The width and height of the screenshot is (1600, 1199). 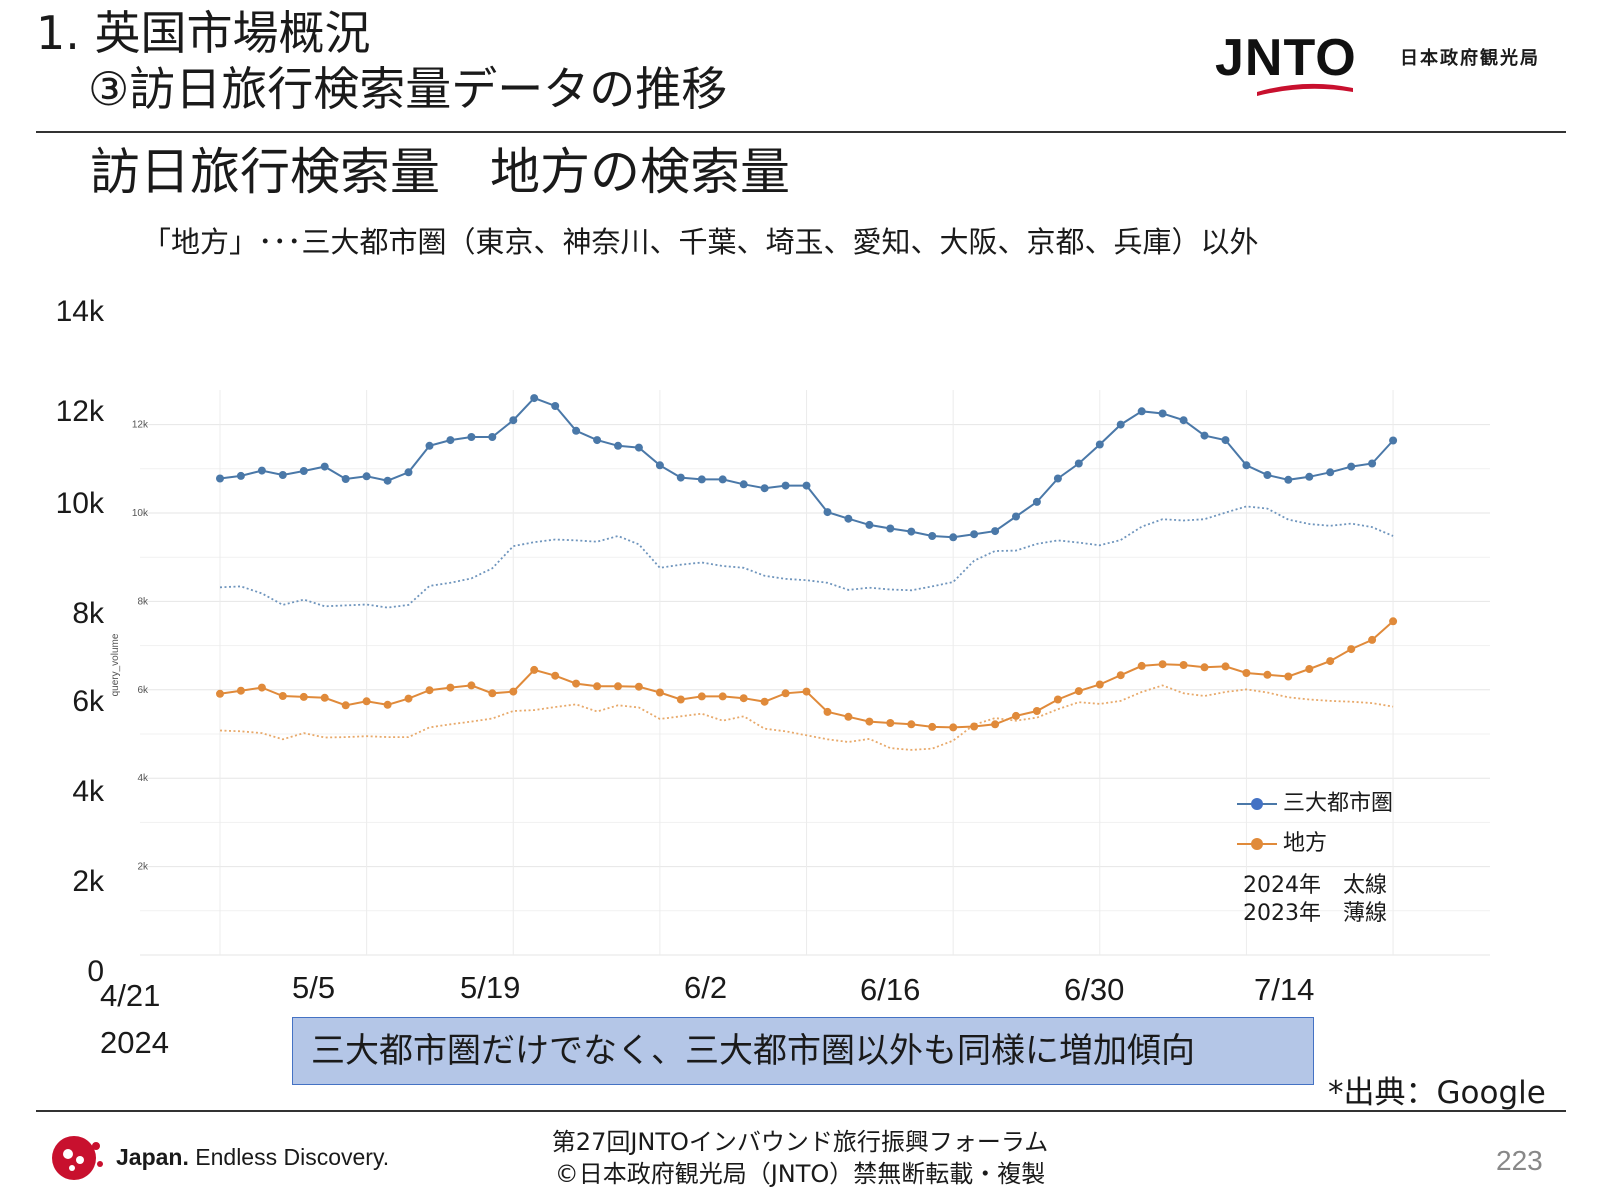 What do you see at coordinates (706, 987) in the screenshot?
I see `x-tick-label: 6/2` at bounding box center [706, 987].